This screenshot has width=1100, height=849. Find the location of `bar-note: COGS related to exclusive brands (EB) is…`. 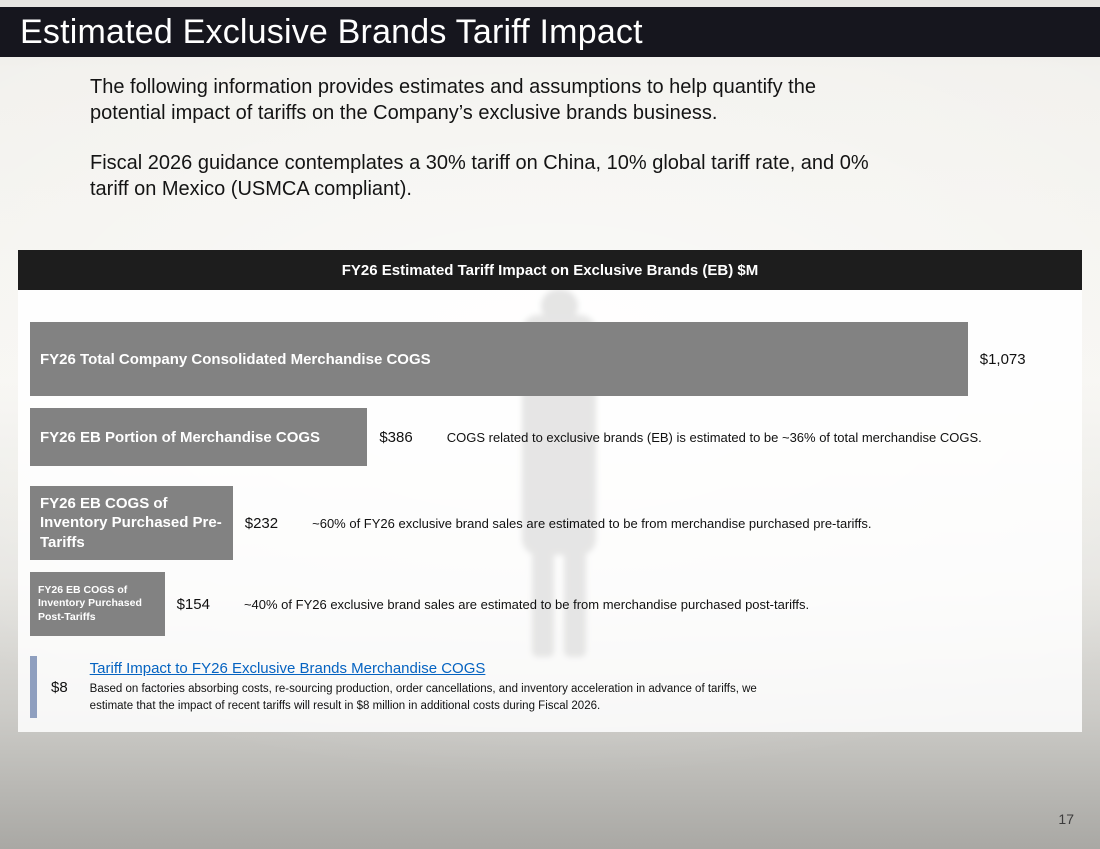

bar-note: COGS related to exclusive brands (EB) is… is located at coordinates (714, 437).